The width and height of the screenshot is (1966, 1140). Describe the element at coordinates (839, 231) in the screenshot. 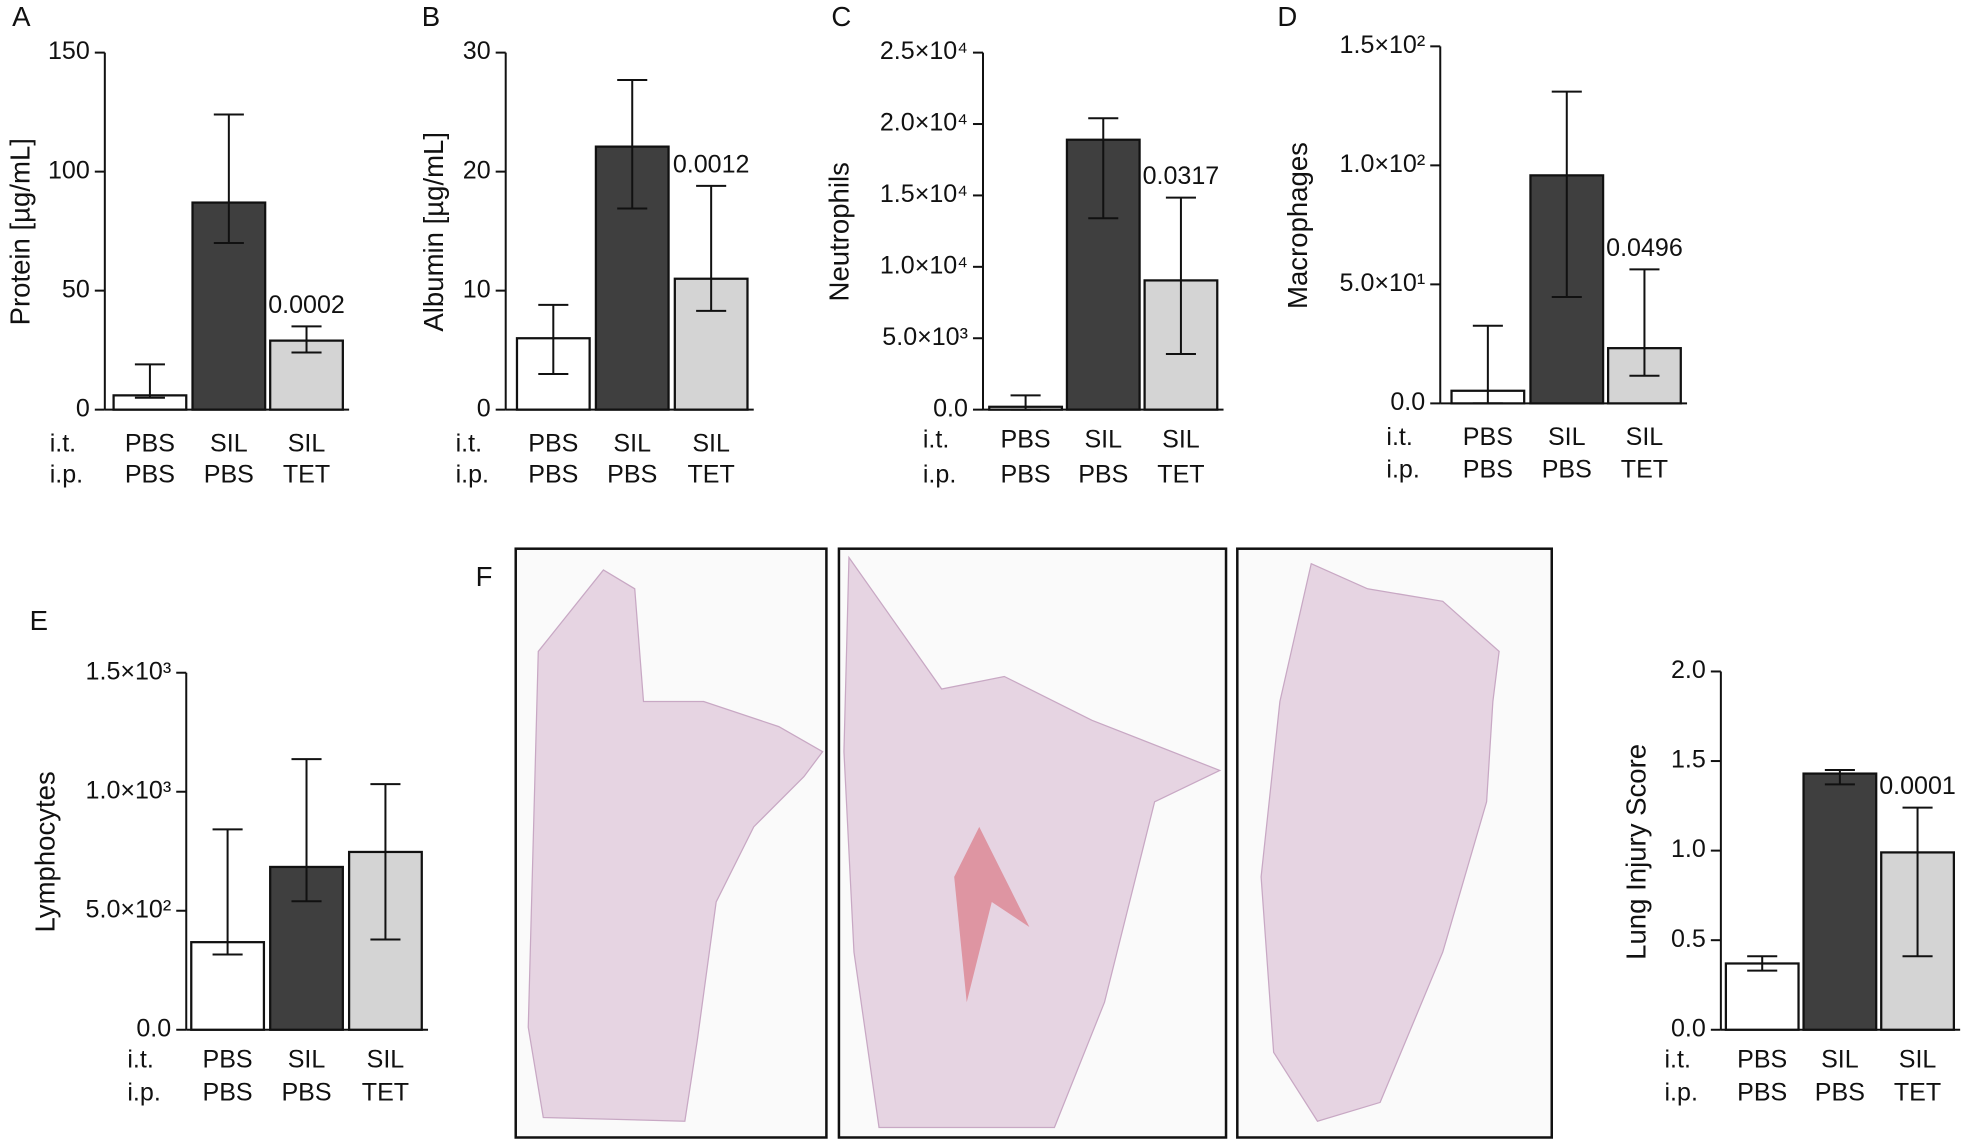

I see `y-axis-label: Neutrophils` at that location.